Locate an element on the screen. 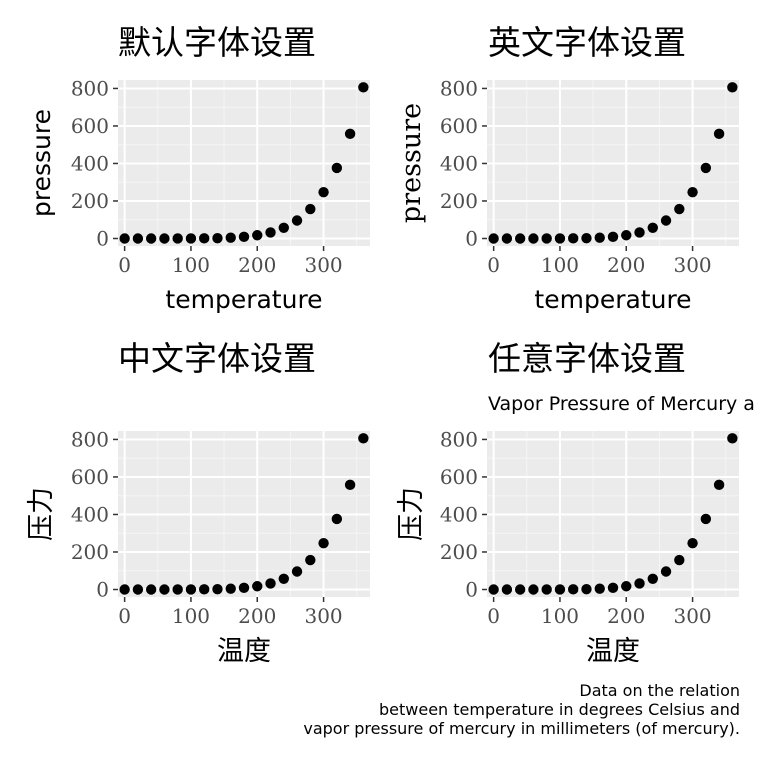  y-axis-title-4: 压力 is located at coordinates (411, 514).